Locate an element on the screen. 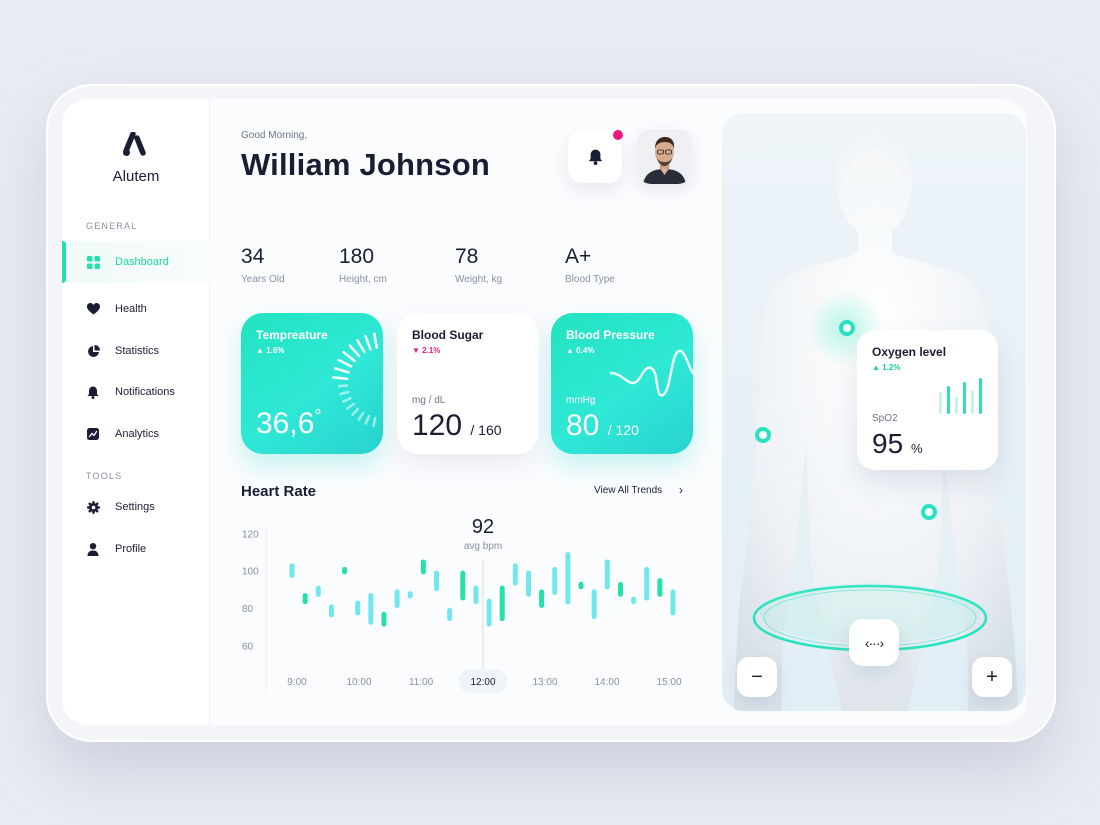 This screenshot has height=825, width=1100. sidebar-item-label: Settings is located at coordinates (135, 507).